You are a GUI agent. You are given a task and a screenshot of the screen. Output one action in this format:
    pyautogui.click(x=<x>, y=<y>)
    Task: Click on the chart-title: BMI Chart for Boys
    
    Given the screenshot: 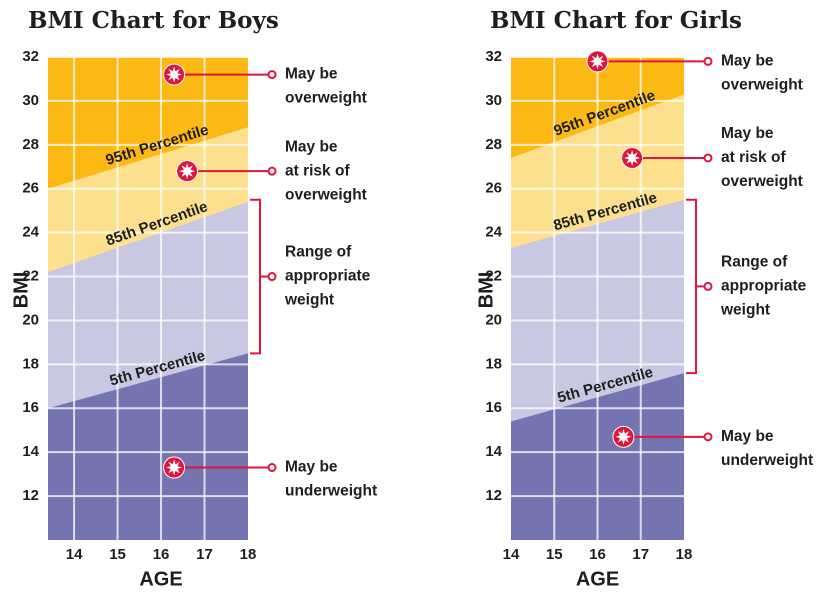 What is the action you would take?
    pyautogui.click(x=153, y=20)
    